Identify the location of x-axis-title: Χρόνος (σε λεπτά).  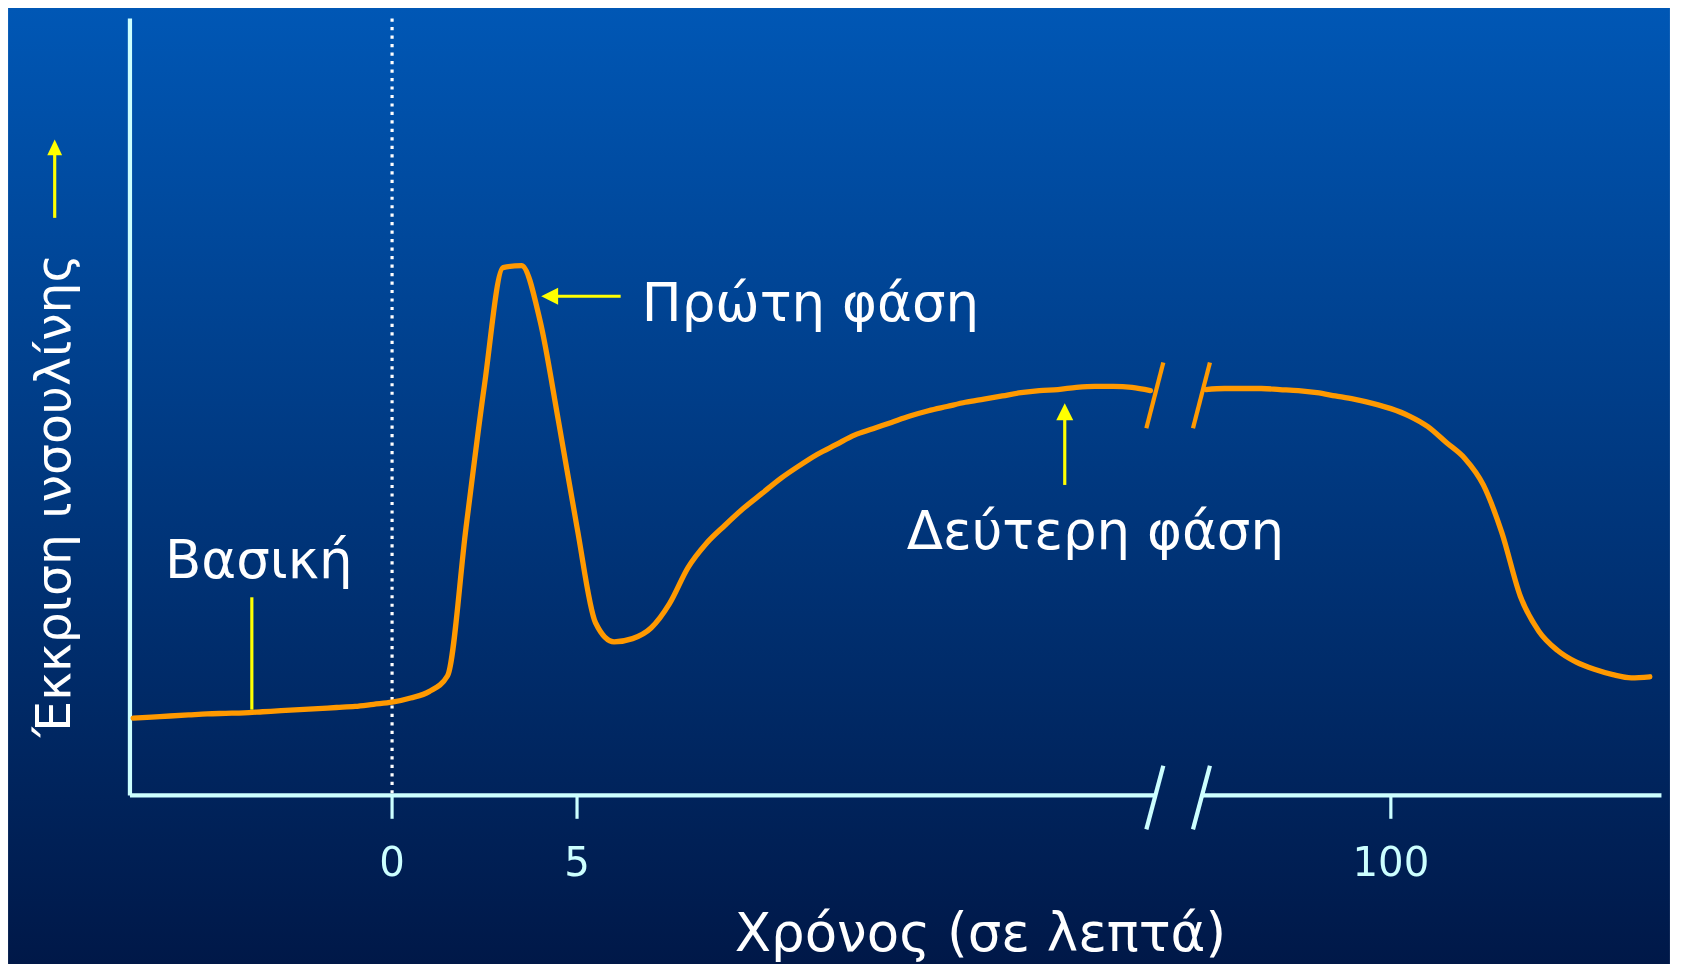
(980, 933).